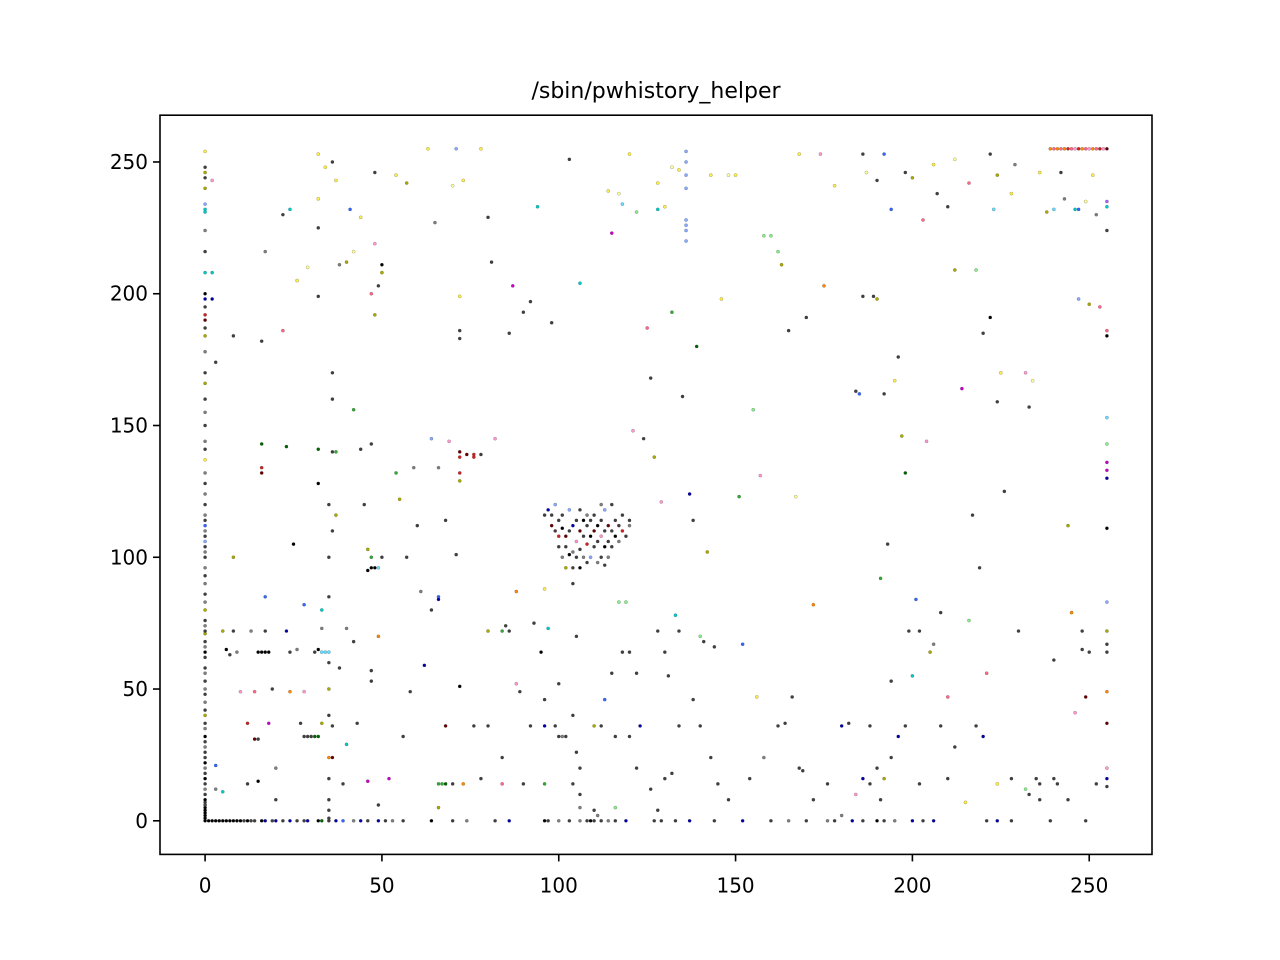  I want to click on y-tick-label: 150, so click(129, 426).